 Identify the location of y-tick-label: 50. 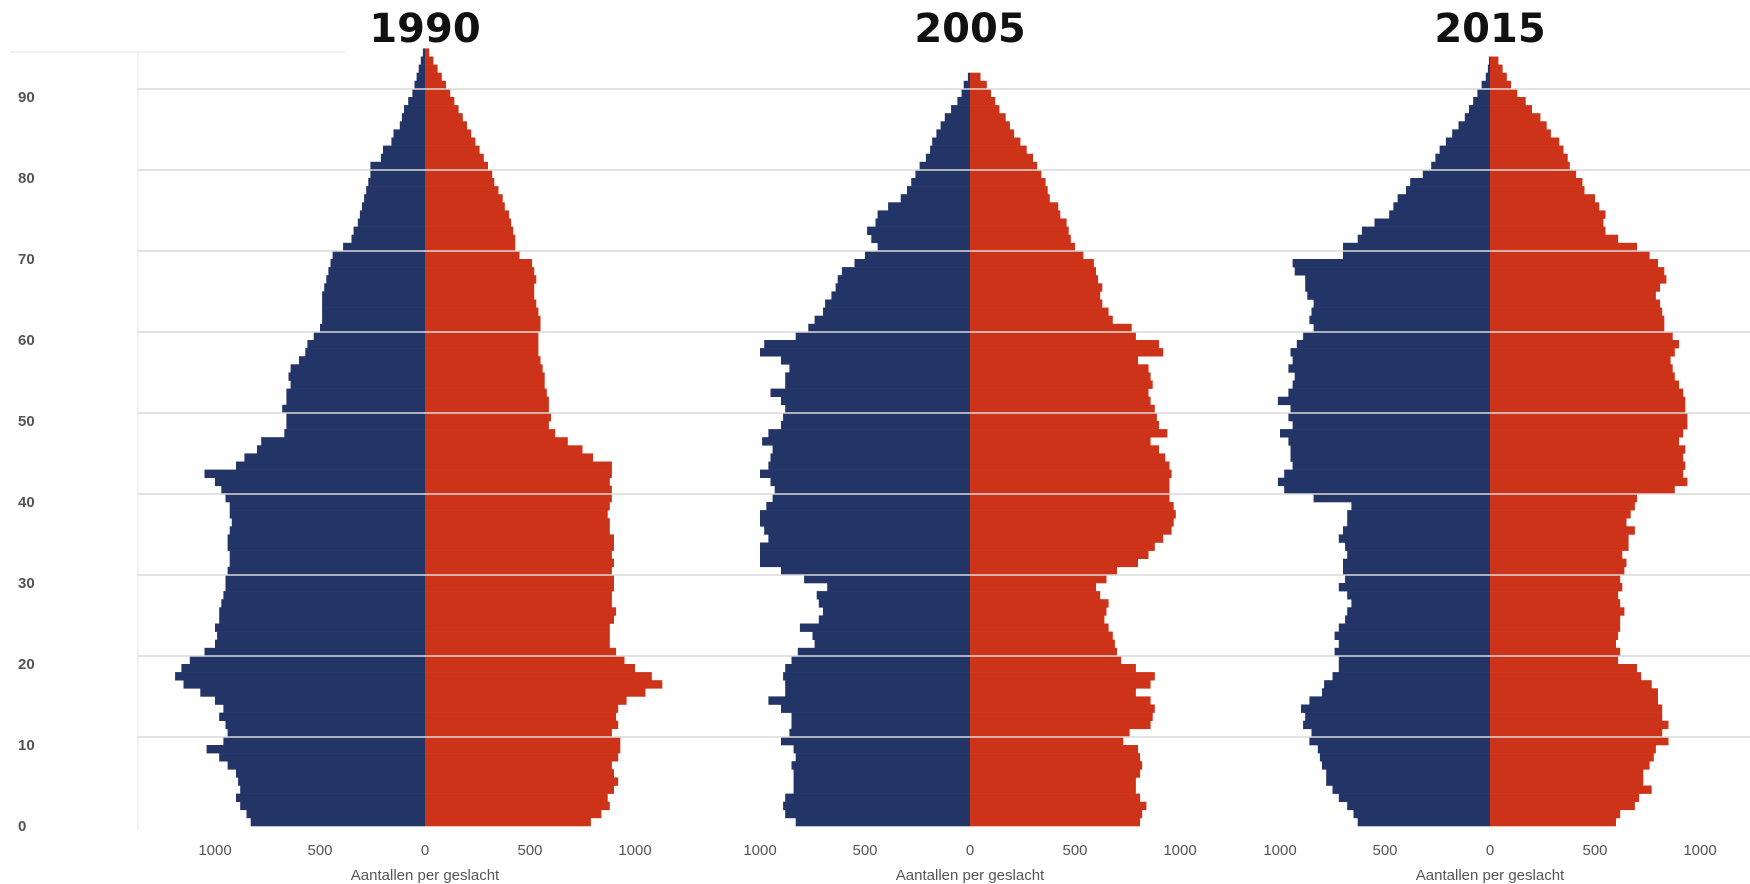
(26, 421).